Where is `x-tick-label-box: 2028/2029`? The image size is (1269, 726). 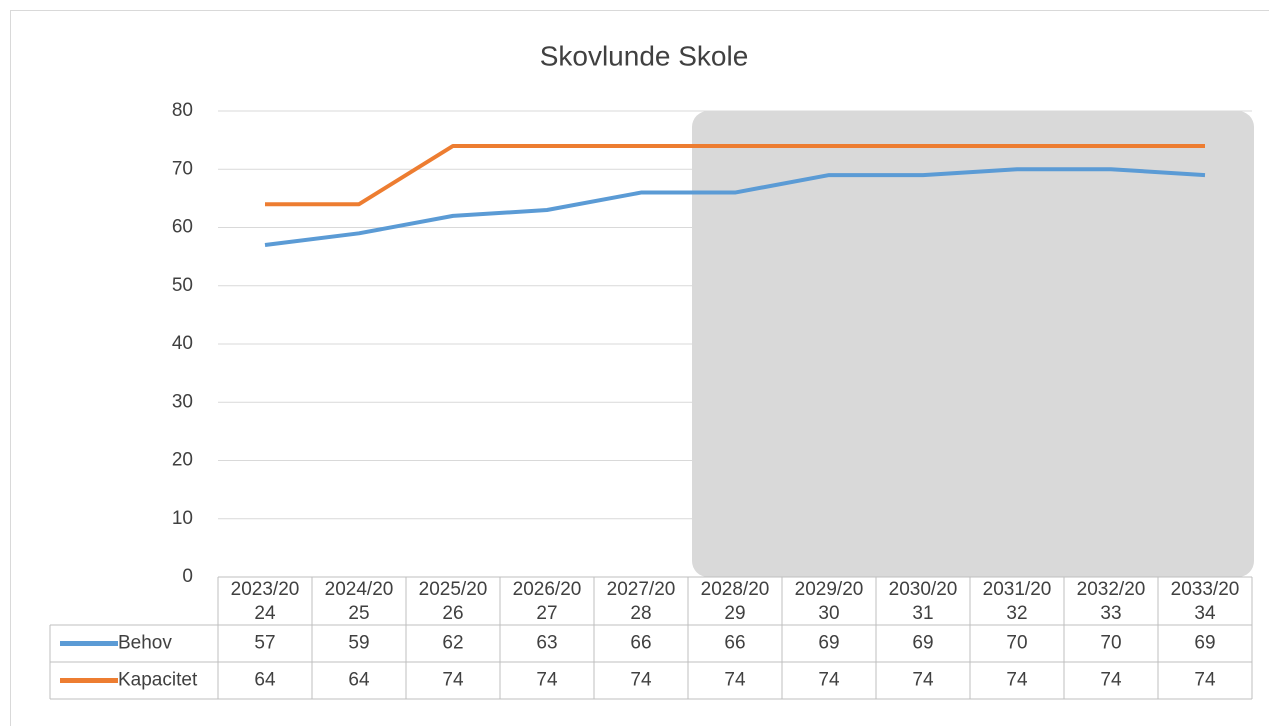 x-tick-label-box: 2028/2029 is located at coordinates (735, 601).